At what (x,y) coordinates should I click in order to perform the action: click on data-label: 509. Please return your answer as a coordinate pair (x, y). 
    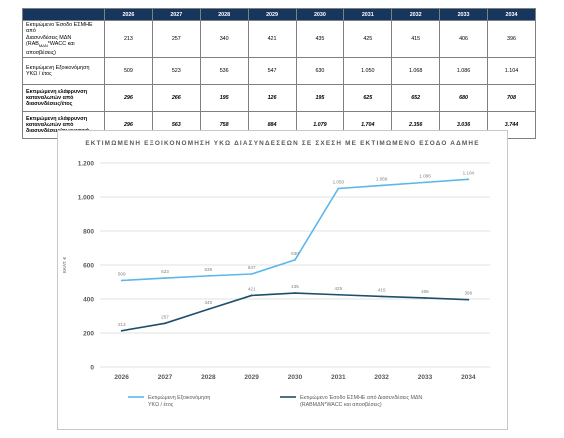
    Looking at the image, I should click on (122, 273).